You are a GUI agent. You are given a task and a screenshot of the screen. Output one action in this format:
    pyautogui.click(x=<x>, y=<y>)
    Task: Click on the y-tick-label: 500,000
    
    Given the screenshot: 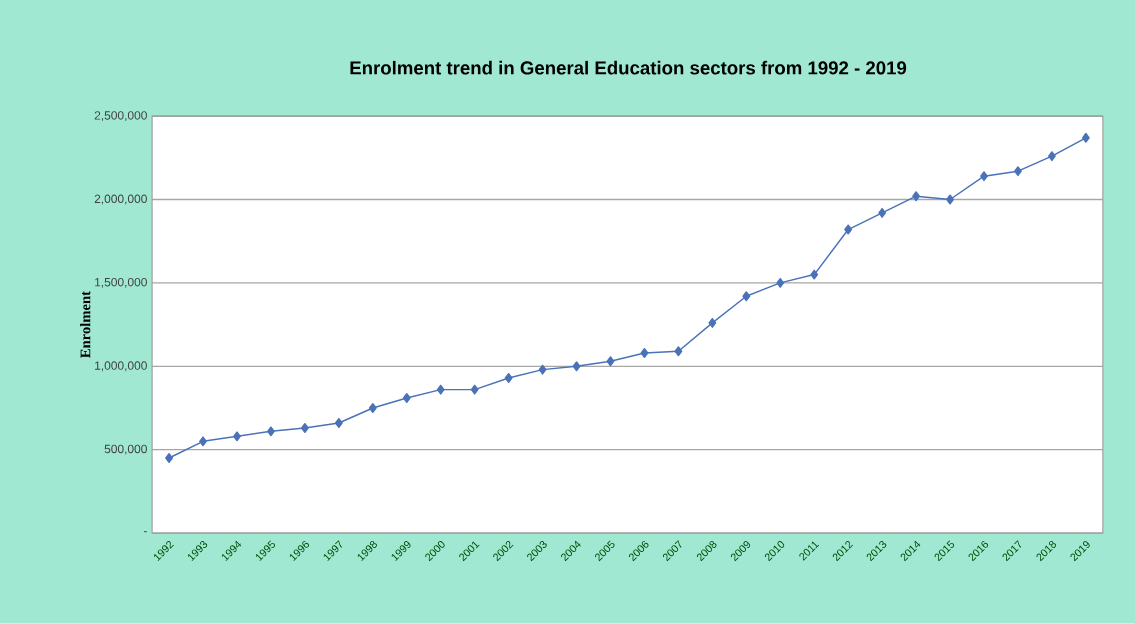 What is the action you would take?
    pyautogui.click(x=125, y=449)
    